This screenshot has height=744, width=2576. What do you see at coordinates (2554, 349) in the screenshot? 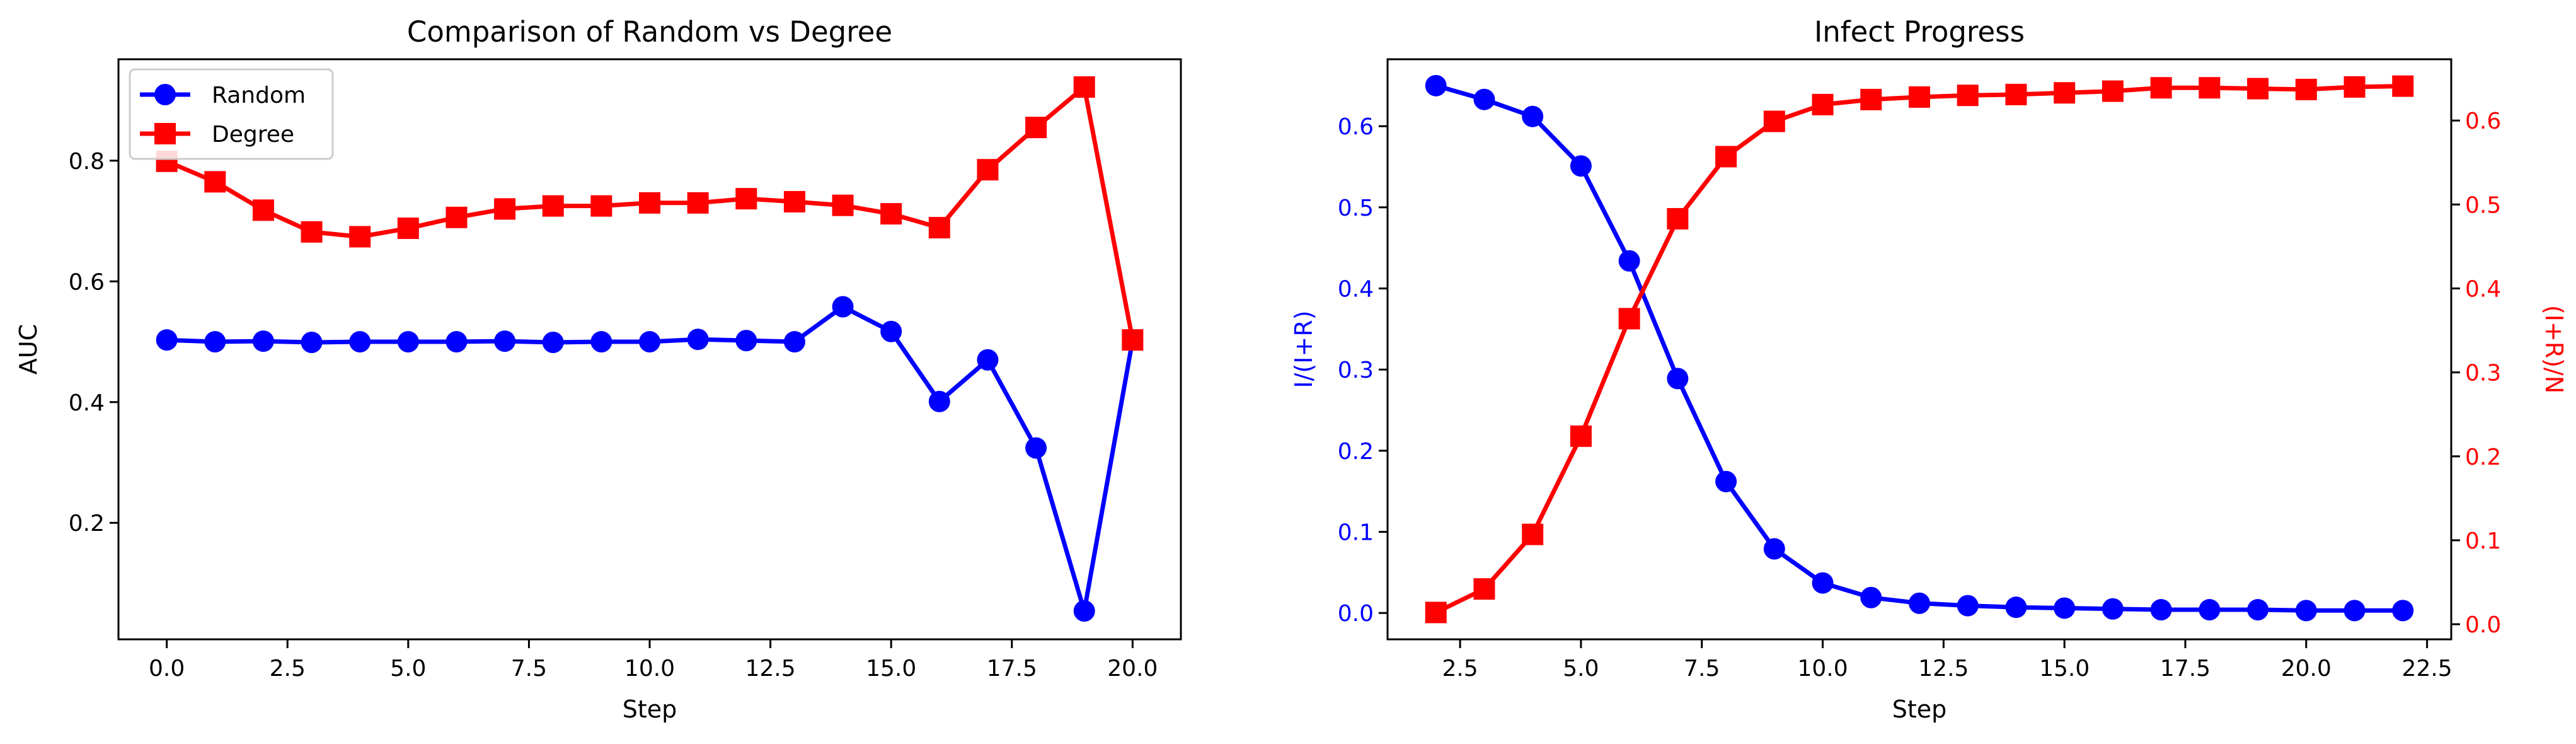
I see `chart2-right-axis-label: (I+R)/N` at bounding box center [2554, 349].